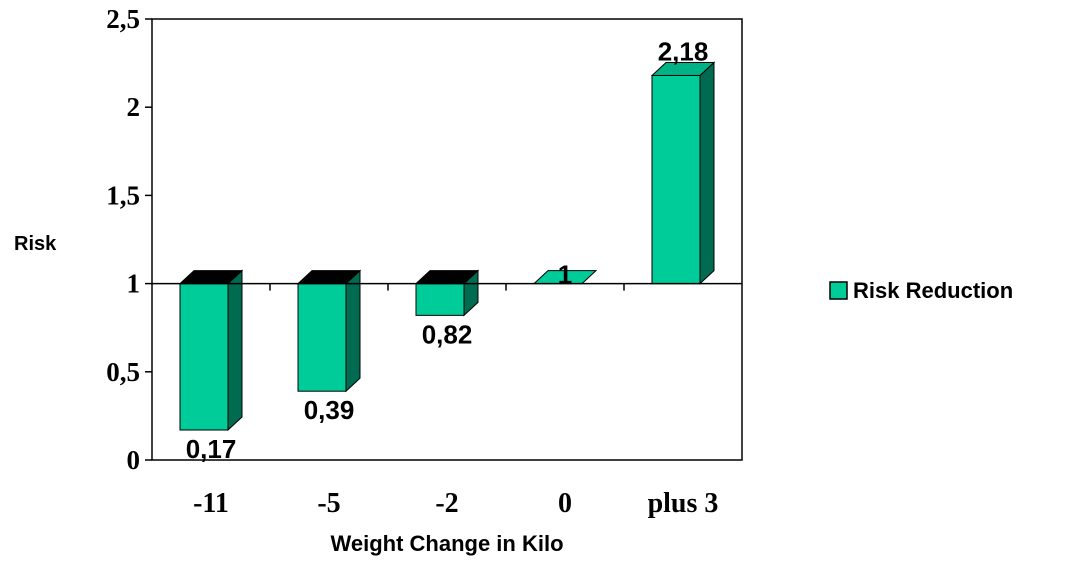  Describe the element at coordinates (328, 503) in the screenshot. I see `x-tick-label: -5` at that location.